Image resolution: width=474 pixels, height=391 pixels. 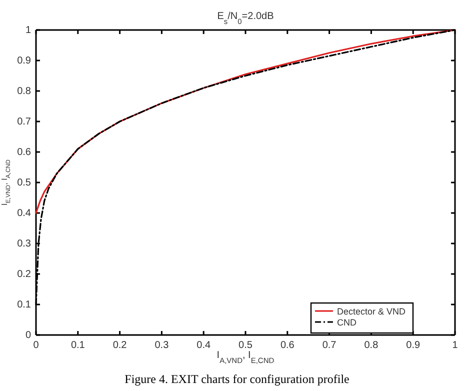 What do you see at coordinates (24, 92) in the screenshot?
I see `y-tick-label: 0.8` at bounding box center [24, 92].